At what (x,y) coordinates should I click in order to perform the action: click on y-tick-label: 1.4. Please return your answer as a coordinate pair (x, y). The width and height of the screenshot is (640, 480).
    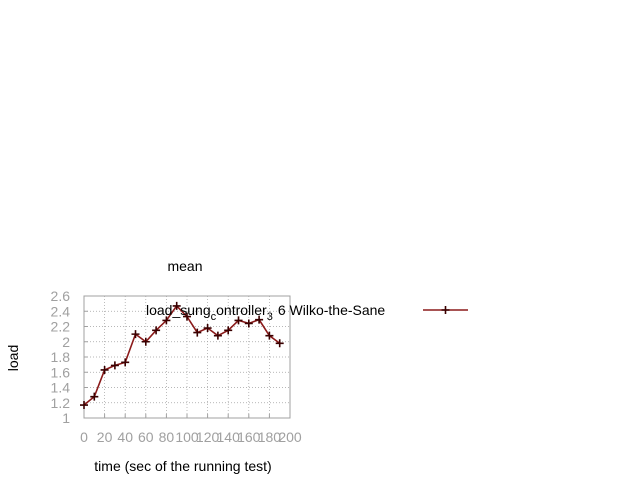
    Looking at the image, I should click on (61, 388).